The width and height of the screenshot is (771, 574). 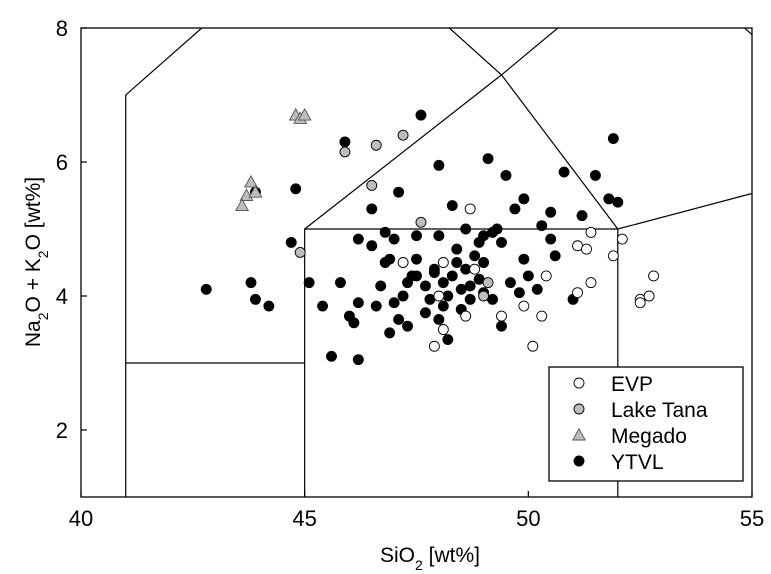 What do you see at coordinates (528, 518) in the screenshot?
I see `x-tick-label: 50` at bounding box center [528, 518].